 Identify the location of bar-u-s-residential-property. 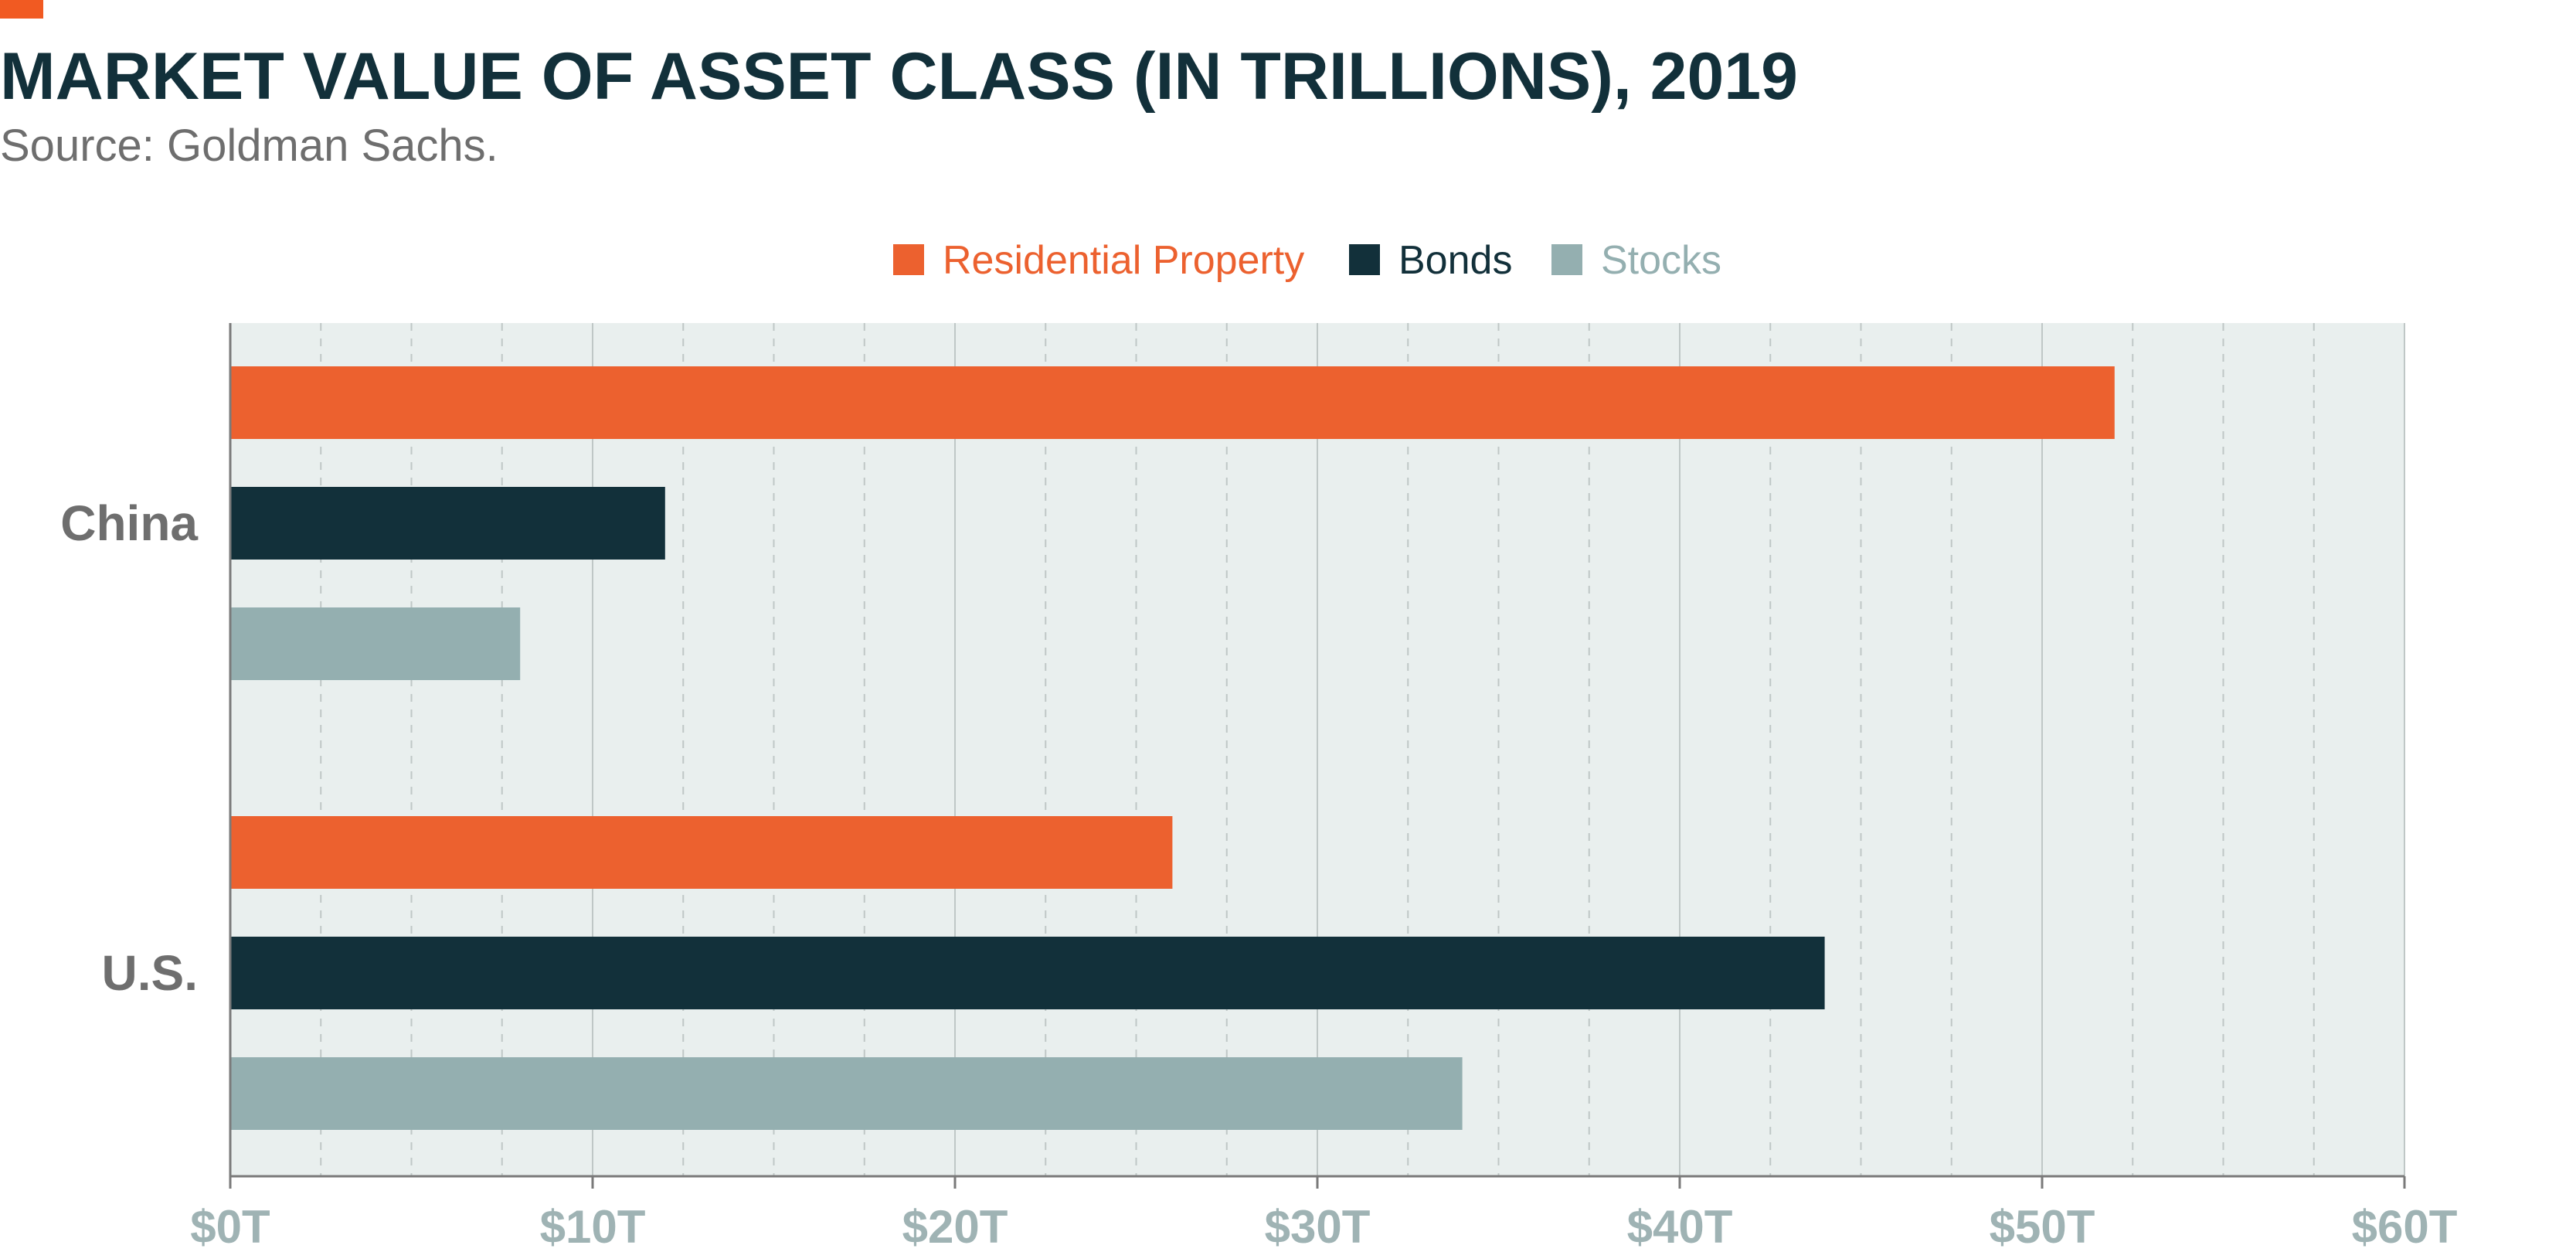
(701, 852).